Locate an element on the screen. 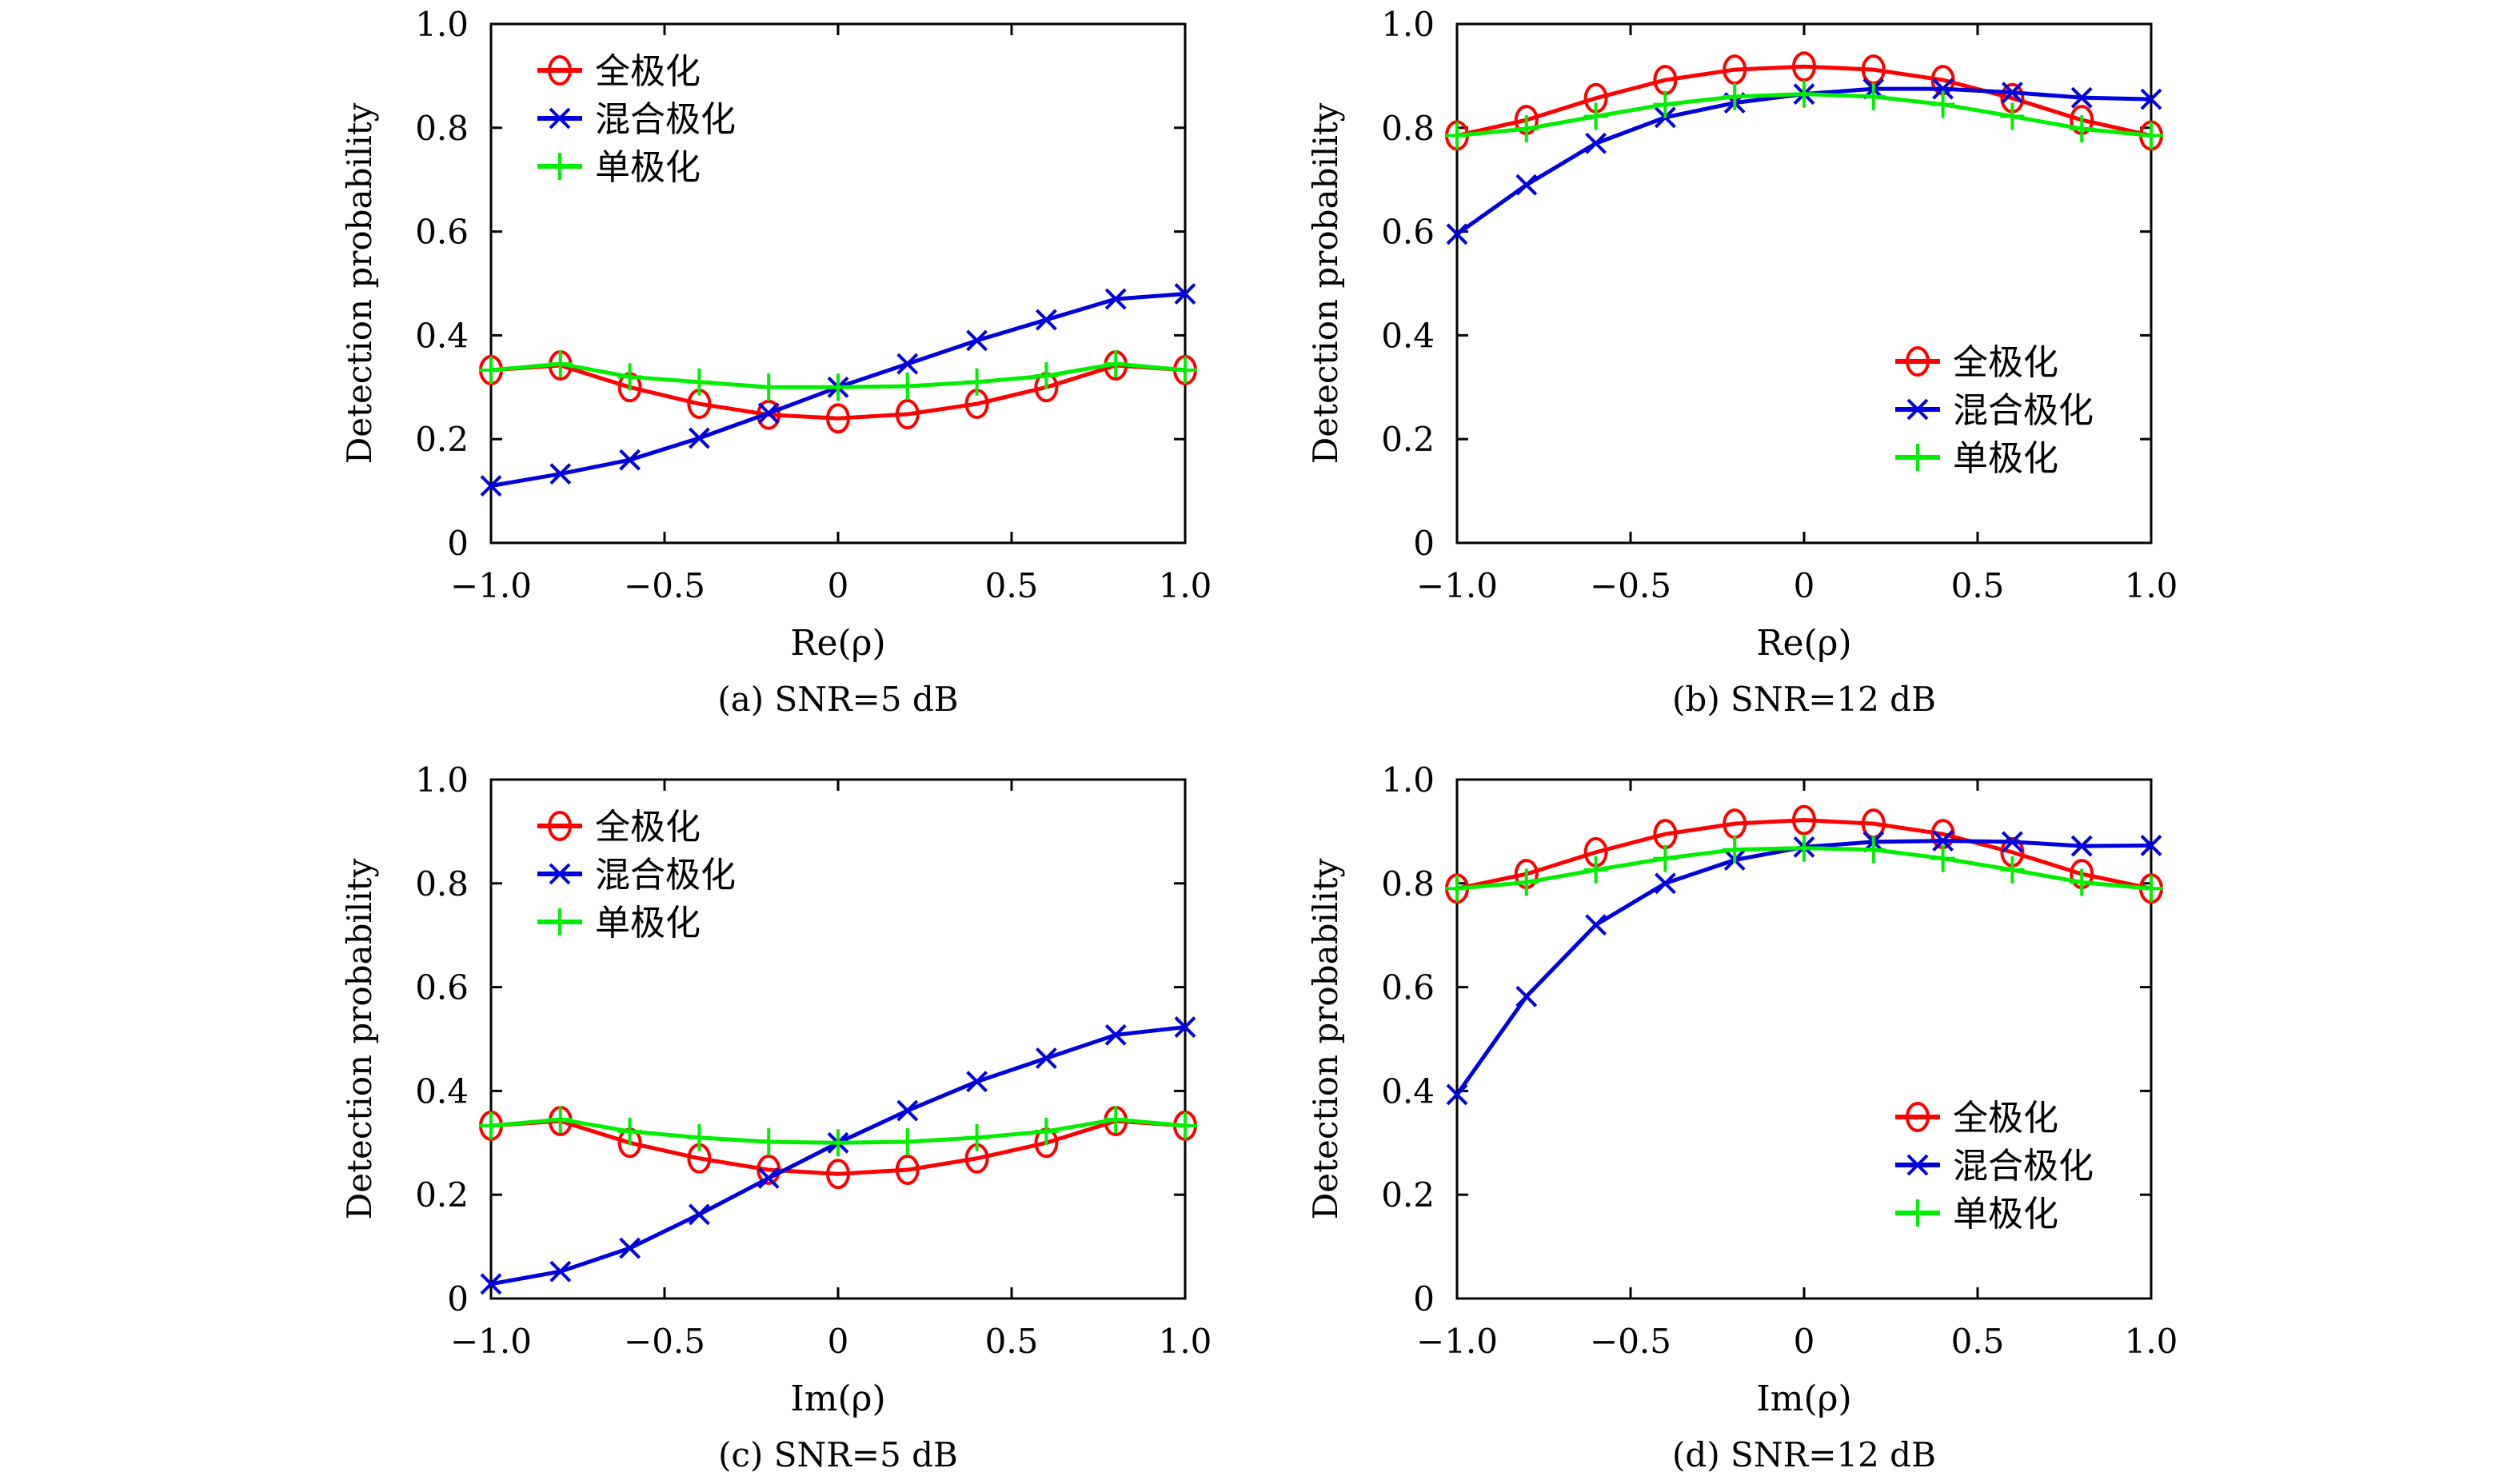 The image size is (2519, 1484). x-tick-label: 1.0 is located at coordinates (1185, 585).